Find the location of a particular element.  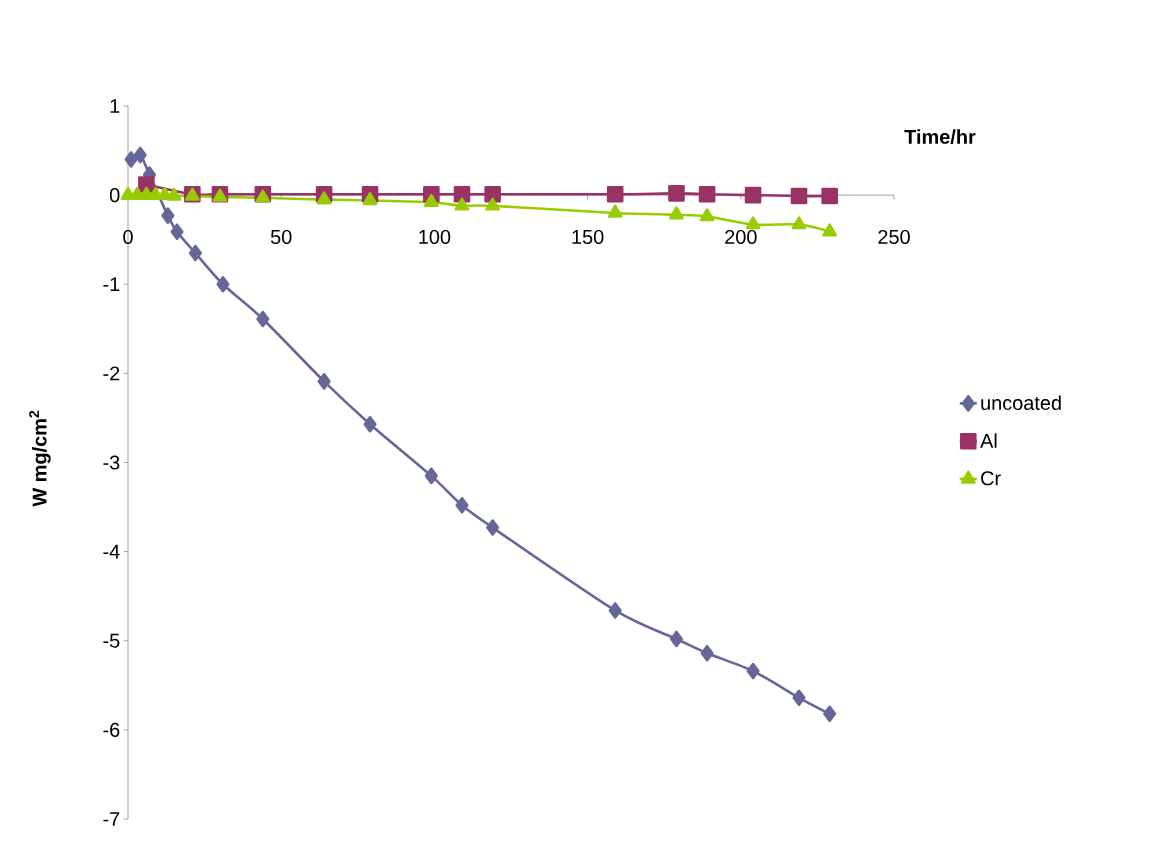

y-tick-label: -5 is located at coordinates (111, 640).